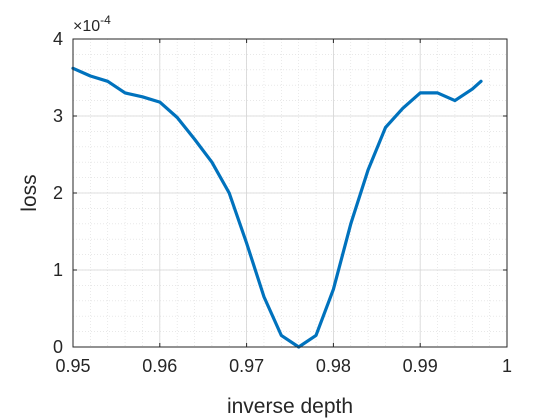  Describe the element at coordinates (58, 39) in the screenshot. I see `y-tick-label: 4` at that location.